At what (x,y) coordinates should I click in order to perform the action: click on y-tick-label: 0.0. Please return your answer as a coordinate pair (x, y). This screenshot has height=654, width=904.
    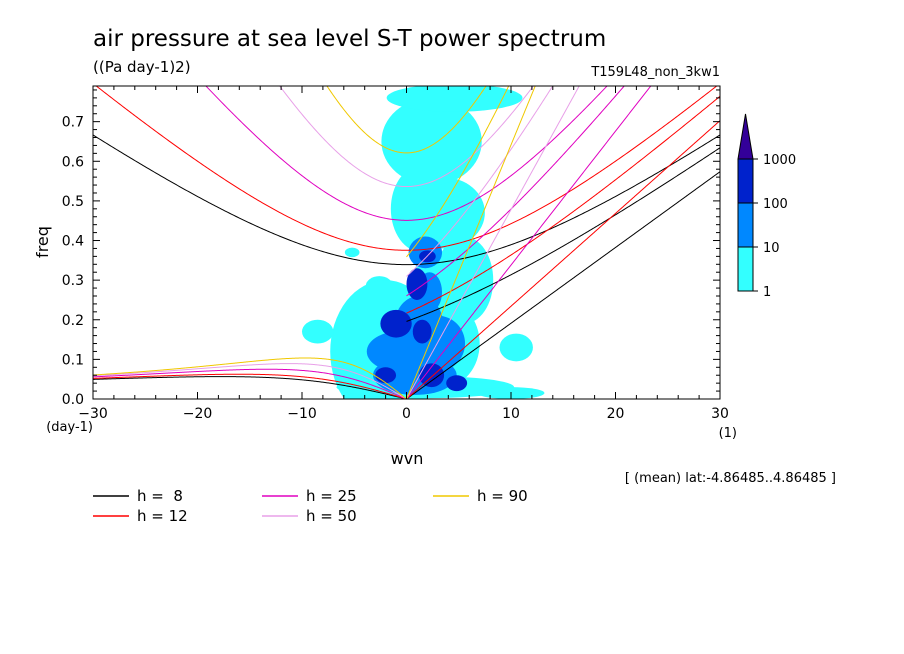
    Looking at the image, I should click on (73, 400).